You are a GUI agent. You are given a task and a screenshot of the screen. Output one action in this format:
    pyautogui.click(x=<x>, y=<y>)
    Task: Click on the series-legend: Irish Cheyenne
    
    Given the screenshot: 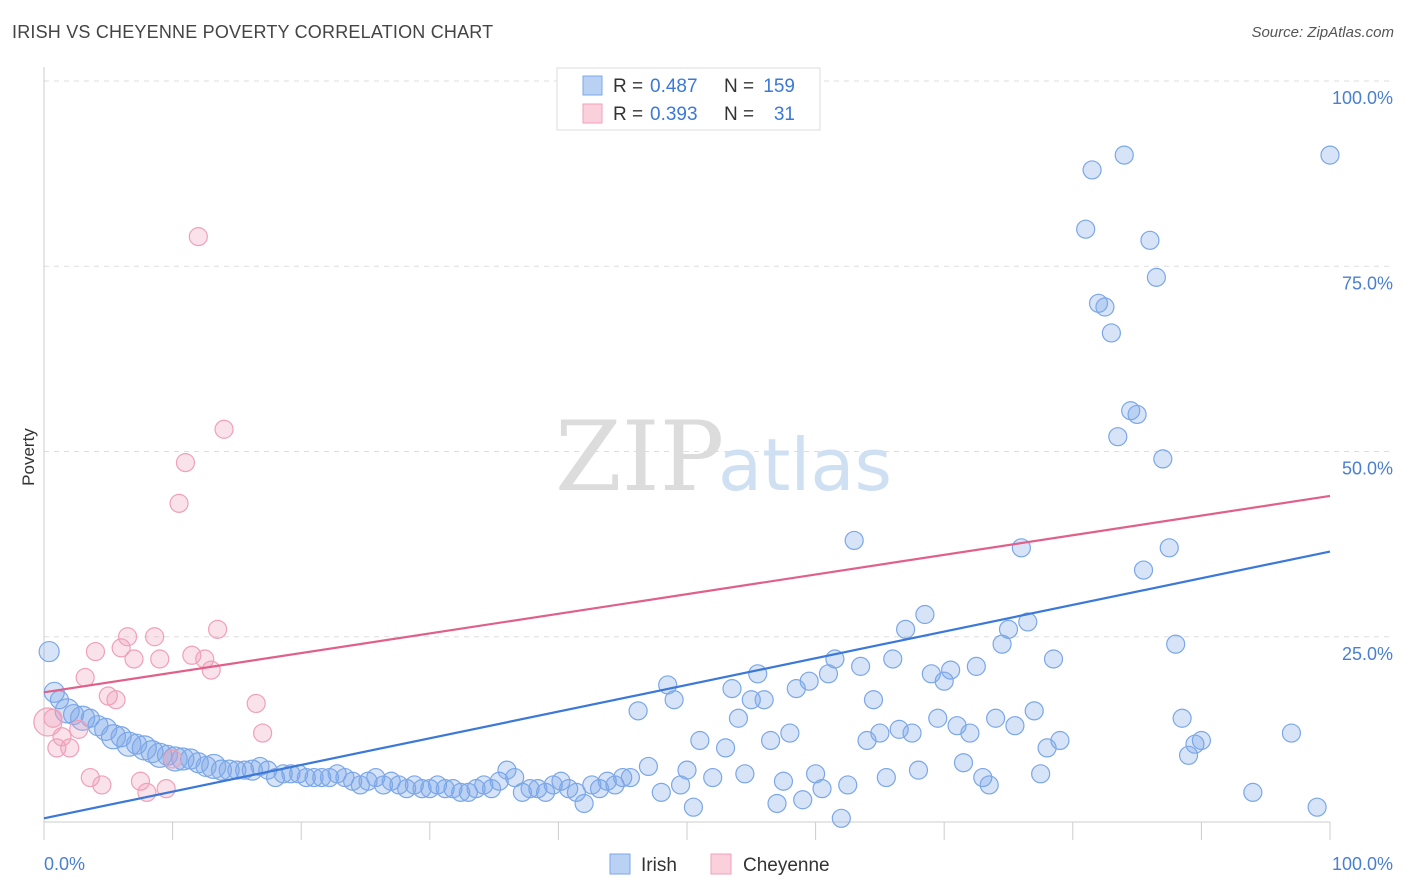 What is the action you would take?
    pyautogui.click(x=719, y=864)
    